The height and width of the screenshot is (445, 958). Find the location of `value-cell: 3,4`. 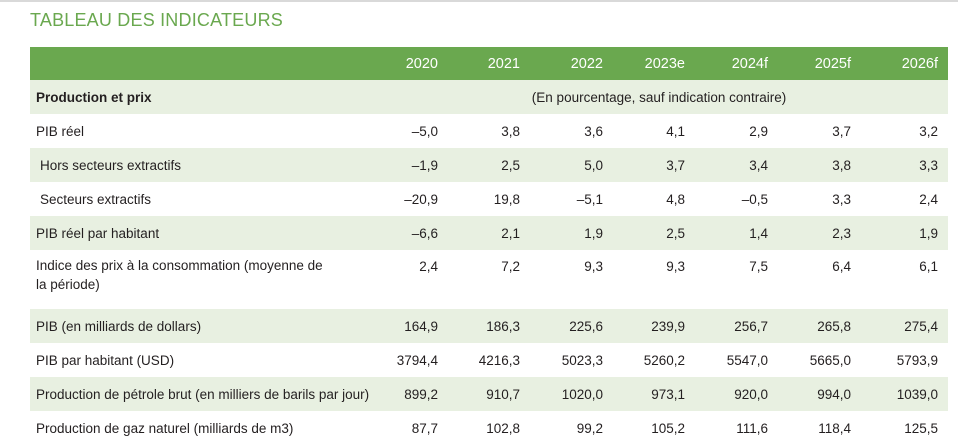

value-cell: 3,4 is located at coordinates (736, 165).